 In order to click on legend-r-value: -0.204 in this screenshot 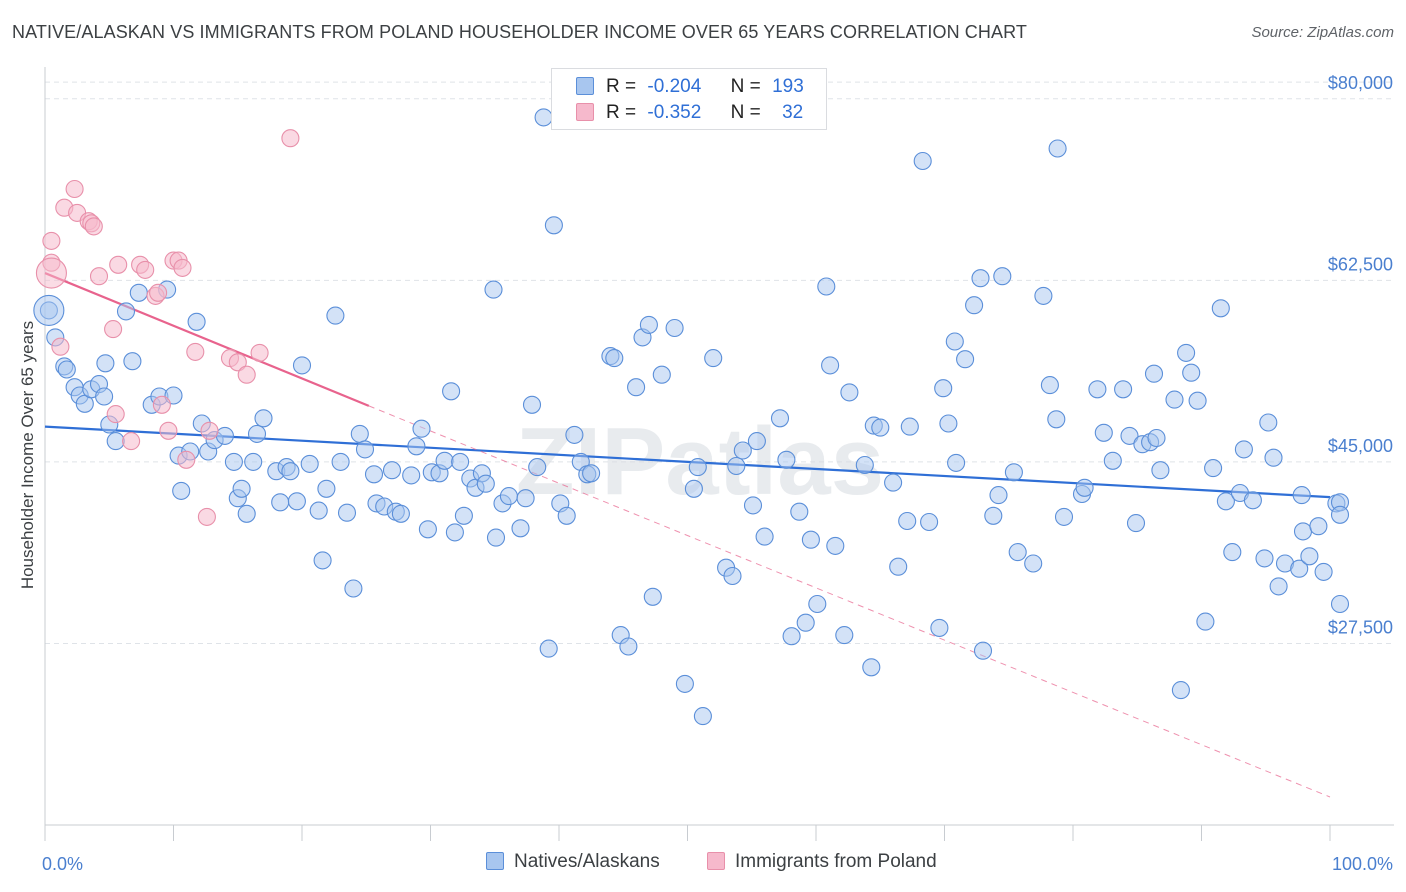, I will do `click(674, 86)`.